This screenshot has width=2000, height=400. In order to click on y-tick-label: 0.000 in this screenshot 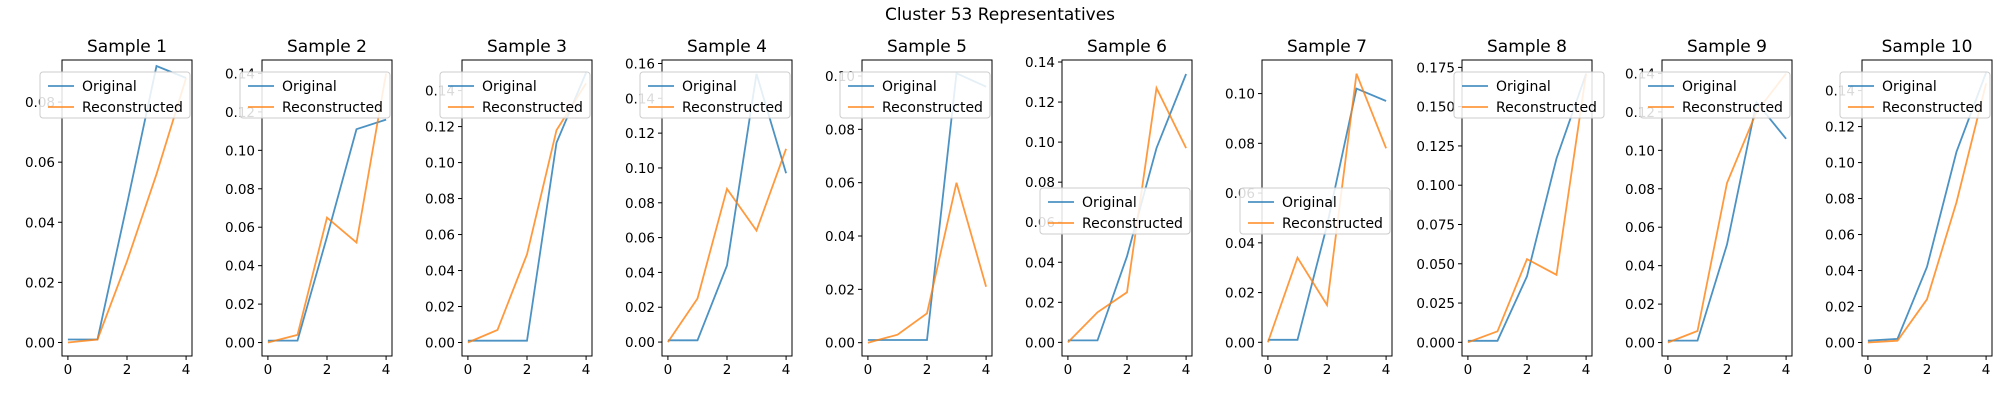, I will do `click(1435, 343)`.